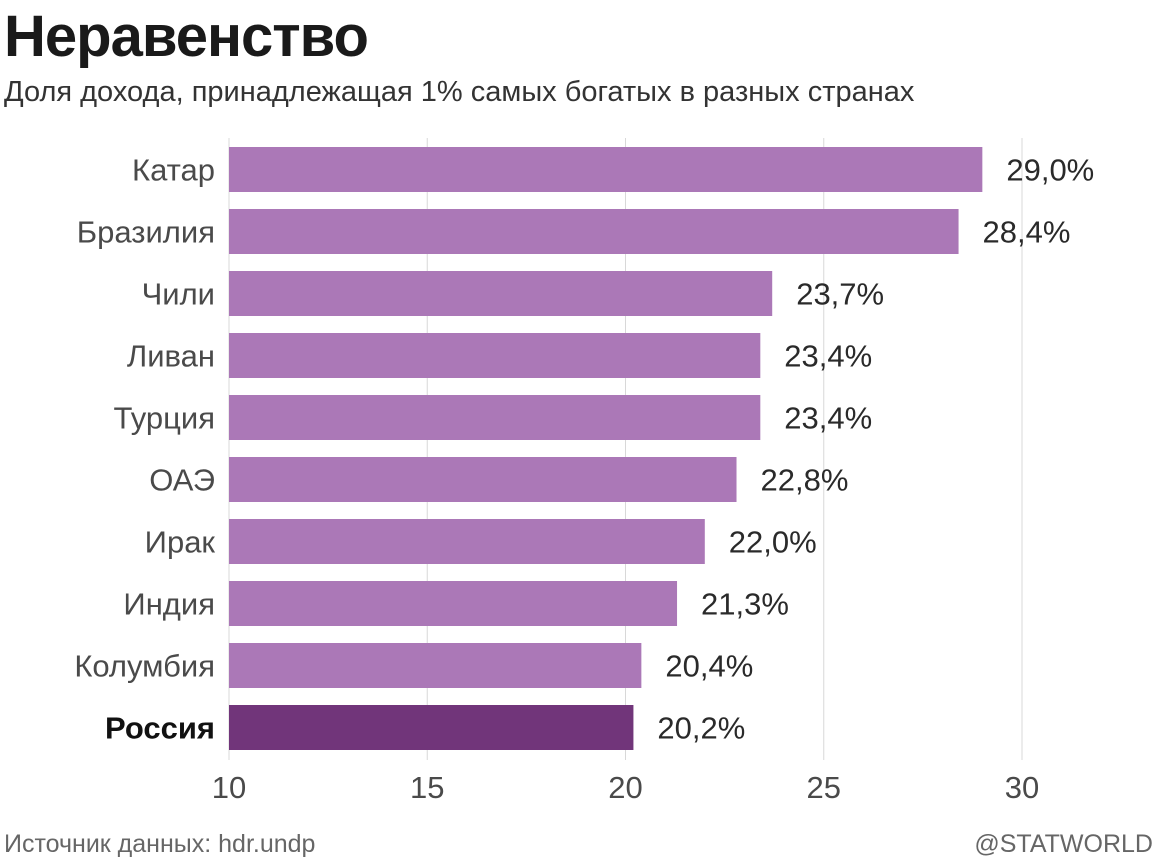 Image resolution: width=1159 pixels, height=867 pixels. Describe the element at coordinates (824, 787) in the screenshot. I see `x-tick-label: 25` at that location.